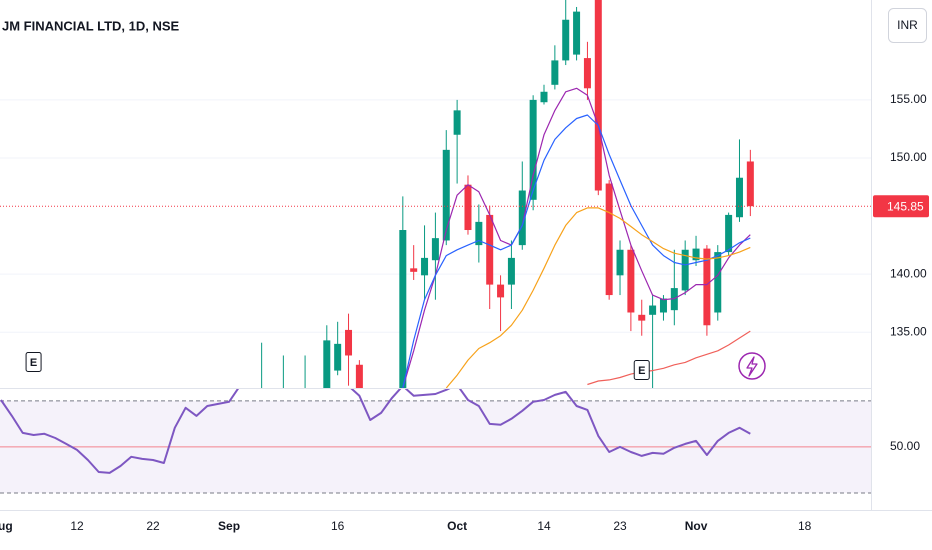  I want to click on x-tick-label: Nov, so click(696, 526).